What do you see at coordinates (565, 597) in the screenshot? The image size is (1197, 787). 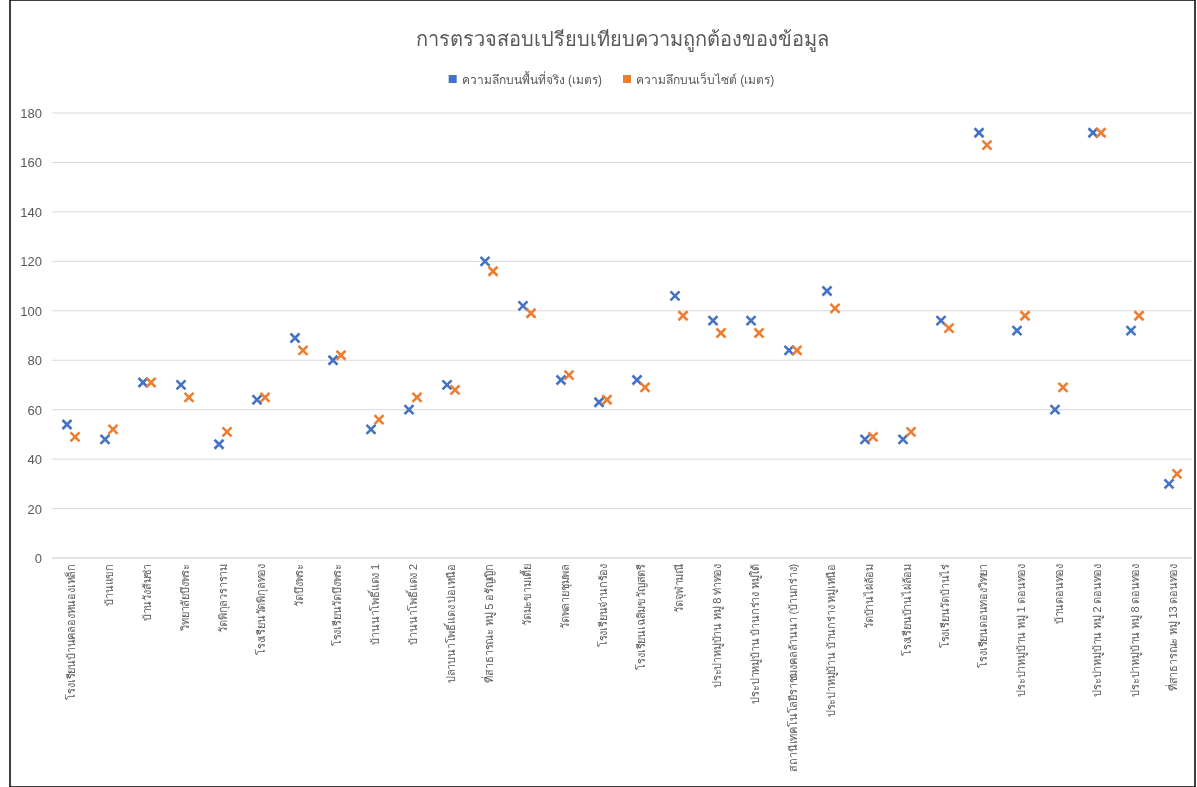 I see `x-tick-label: วัดพลายชุมพล` at bounding box center [565, 597].